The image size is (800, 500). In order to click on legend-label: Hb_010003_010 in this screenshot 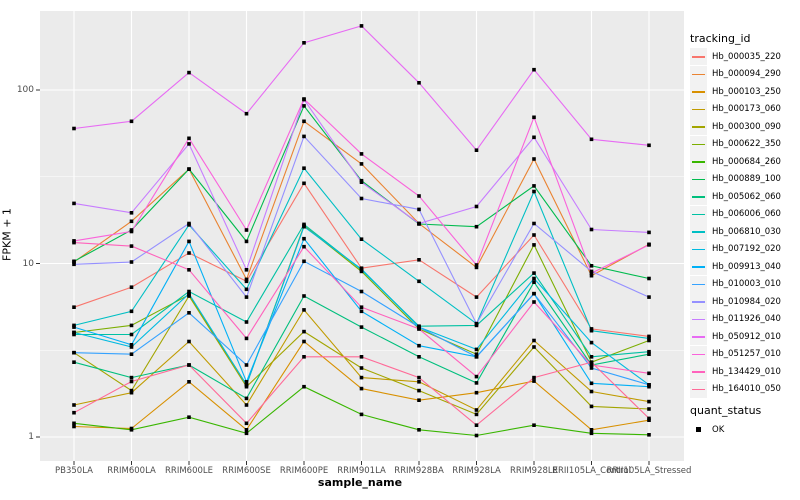, I will do `click(746, 284)`.